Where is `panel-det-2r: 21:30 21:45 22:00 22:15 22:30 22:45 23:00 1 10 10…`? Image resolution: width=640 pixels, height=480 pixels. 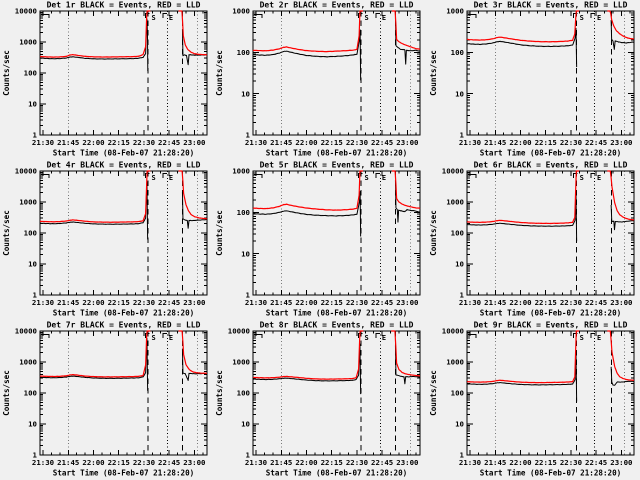 panel-det-2r: 21:30 21:45 22:00 22:15 22:30 22:45 23:00 1 10 10… is located at coordinates (318, 79).